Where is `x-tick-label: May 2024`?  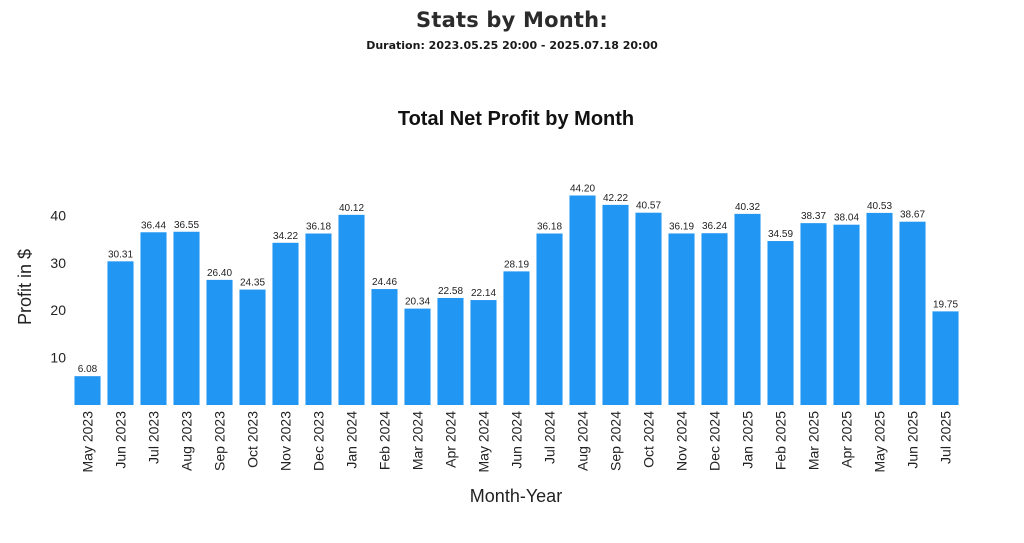
x-tick-label: May 2024 is located at coordinates (484, 442).